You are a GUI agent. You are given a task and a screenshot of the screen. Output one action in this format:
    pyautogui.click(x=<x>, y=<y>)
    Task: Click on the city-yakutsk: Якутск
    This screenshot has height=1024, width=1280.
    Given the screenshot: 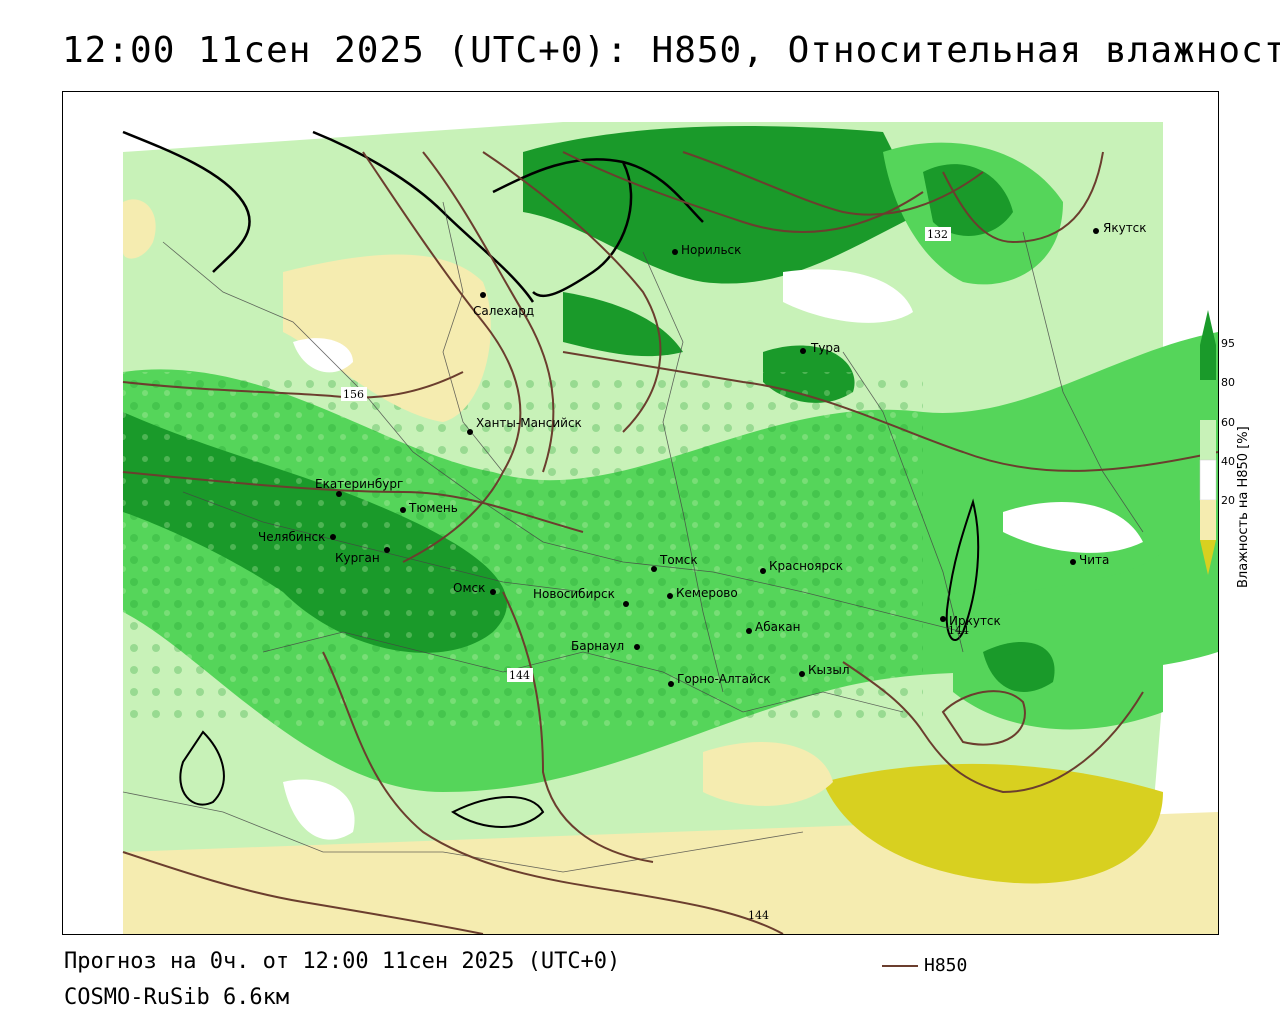 What is the action you would take?
    pyautogui.click(x=1120, y=228)
    